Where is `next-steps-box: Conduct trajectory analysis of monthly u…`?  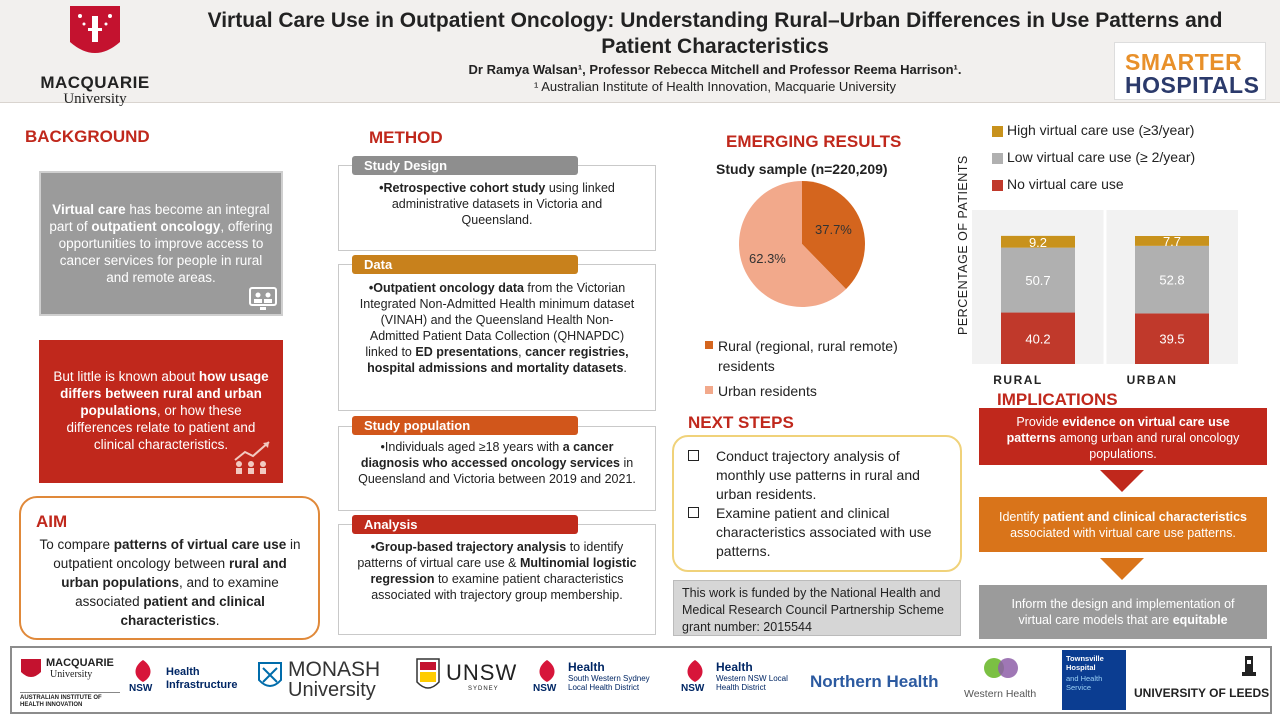 next-steps-box: Conduct trajectory analysis of monthly u… is located at coordinates (817, 503).